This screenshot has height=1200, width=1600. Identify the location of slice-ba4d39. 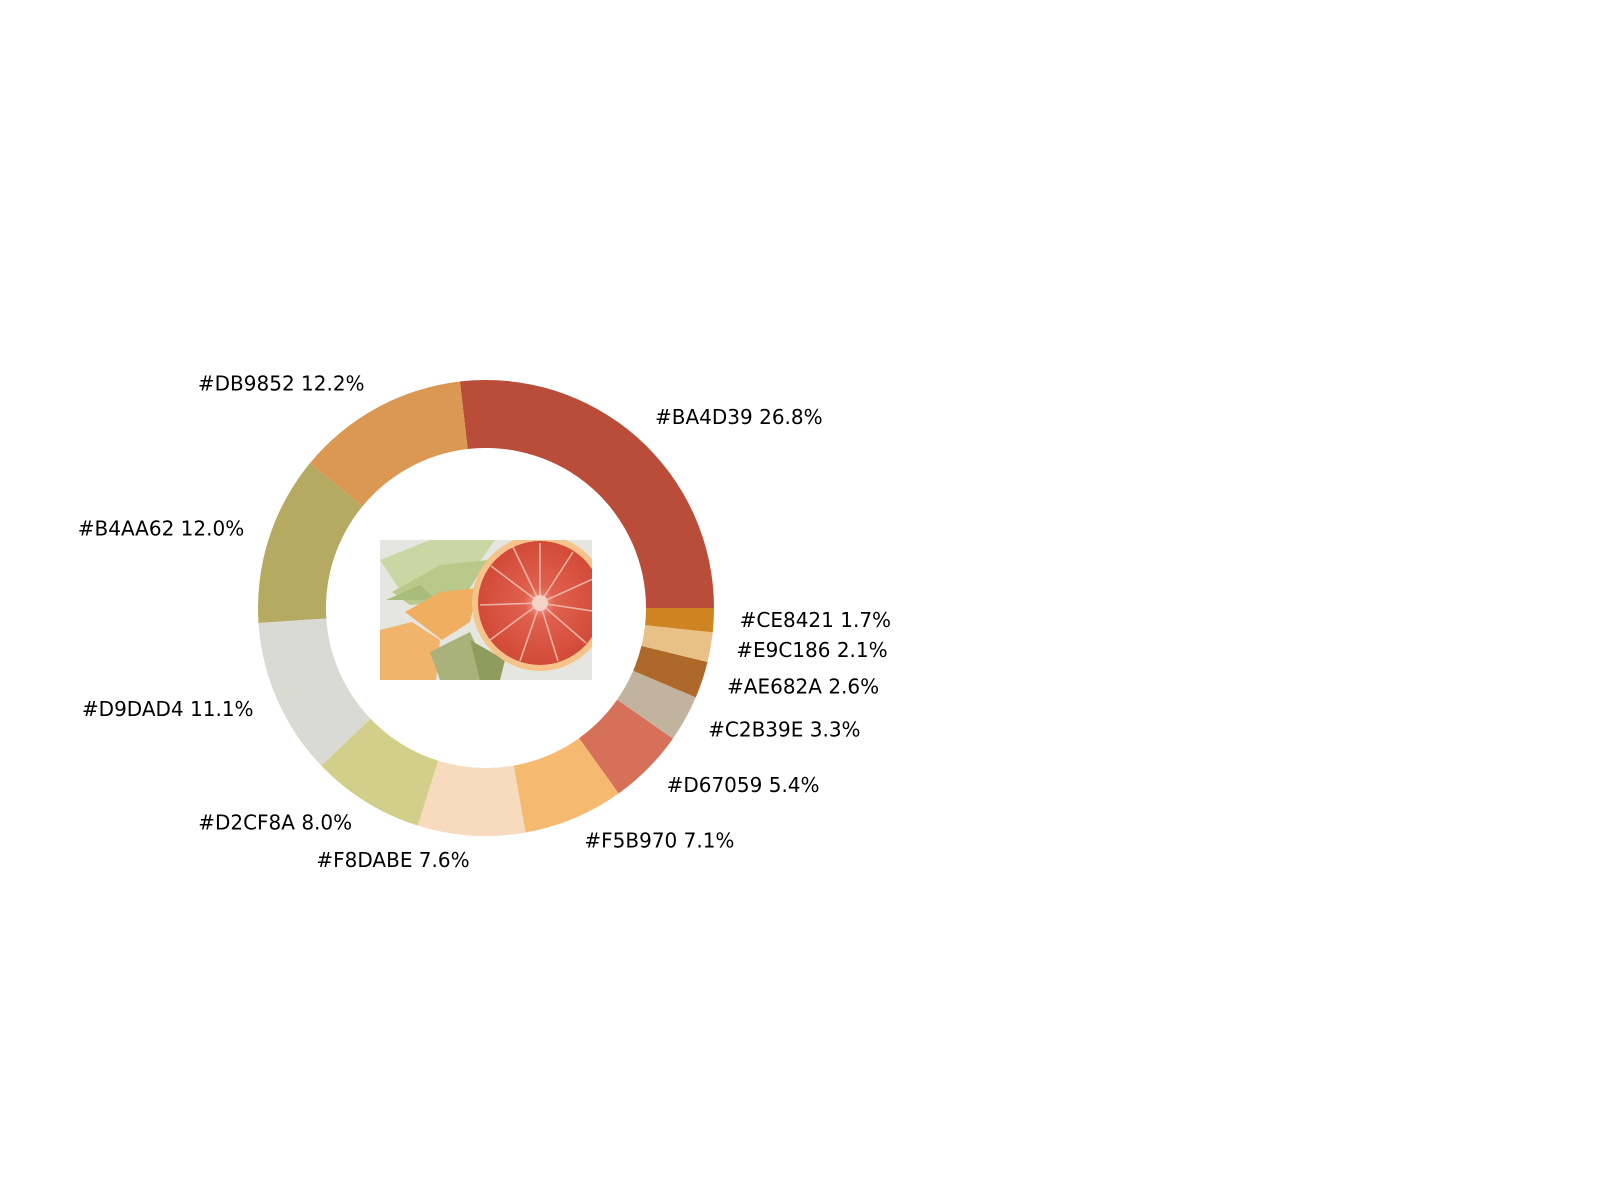
(586, 494).